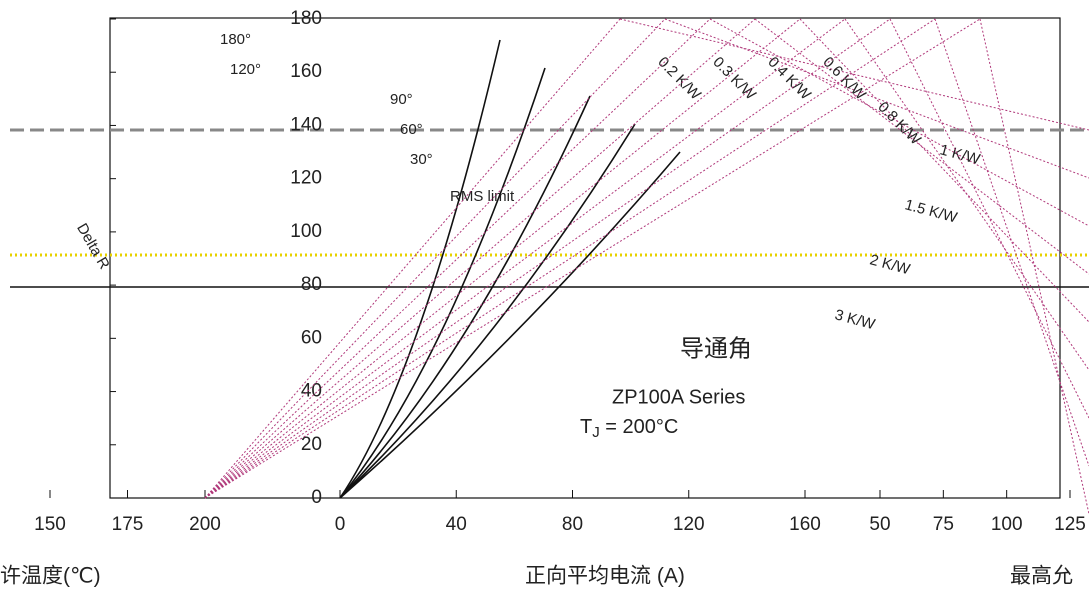  I want to click on legend-title: 导通角, so click(716, 348).